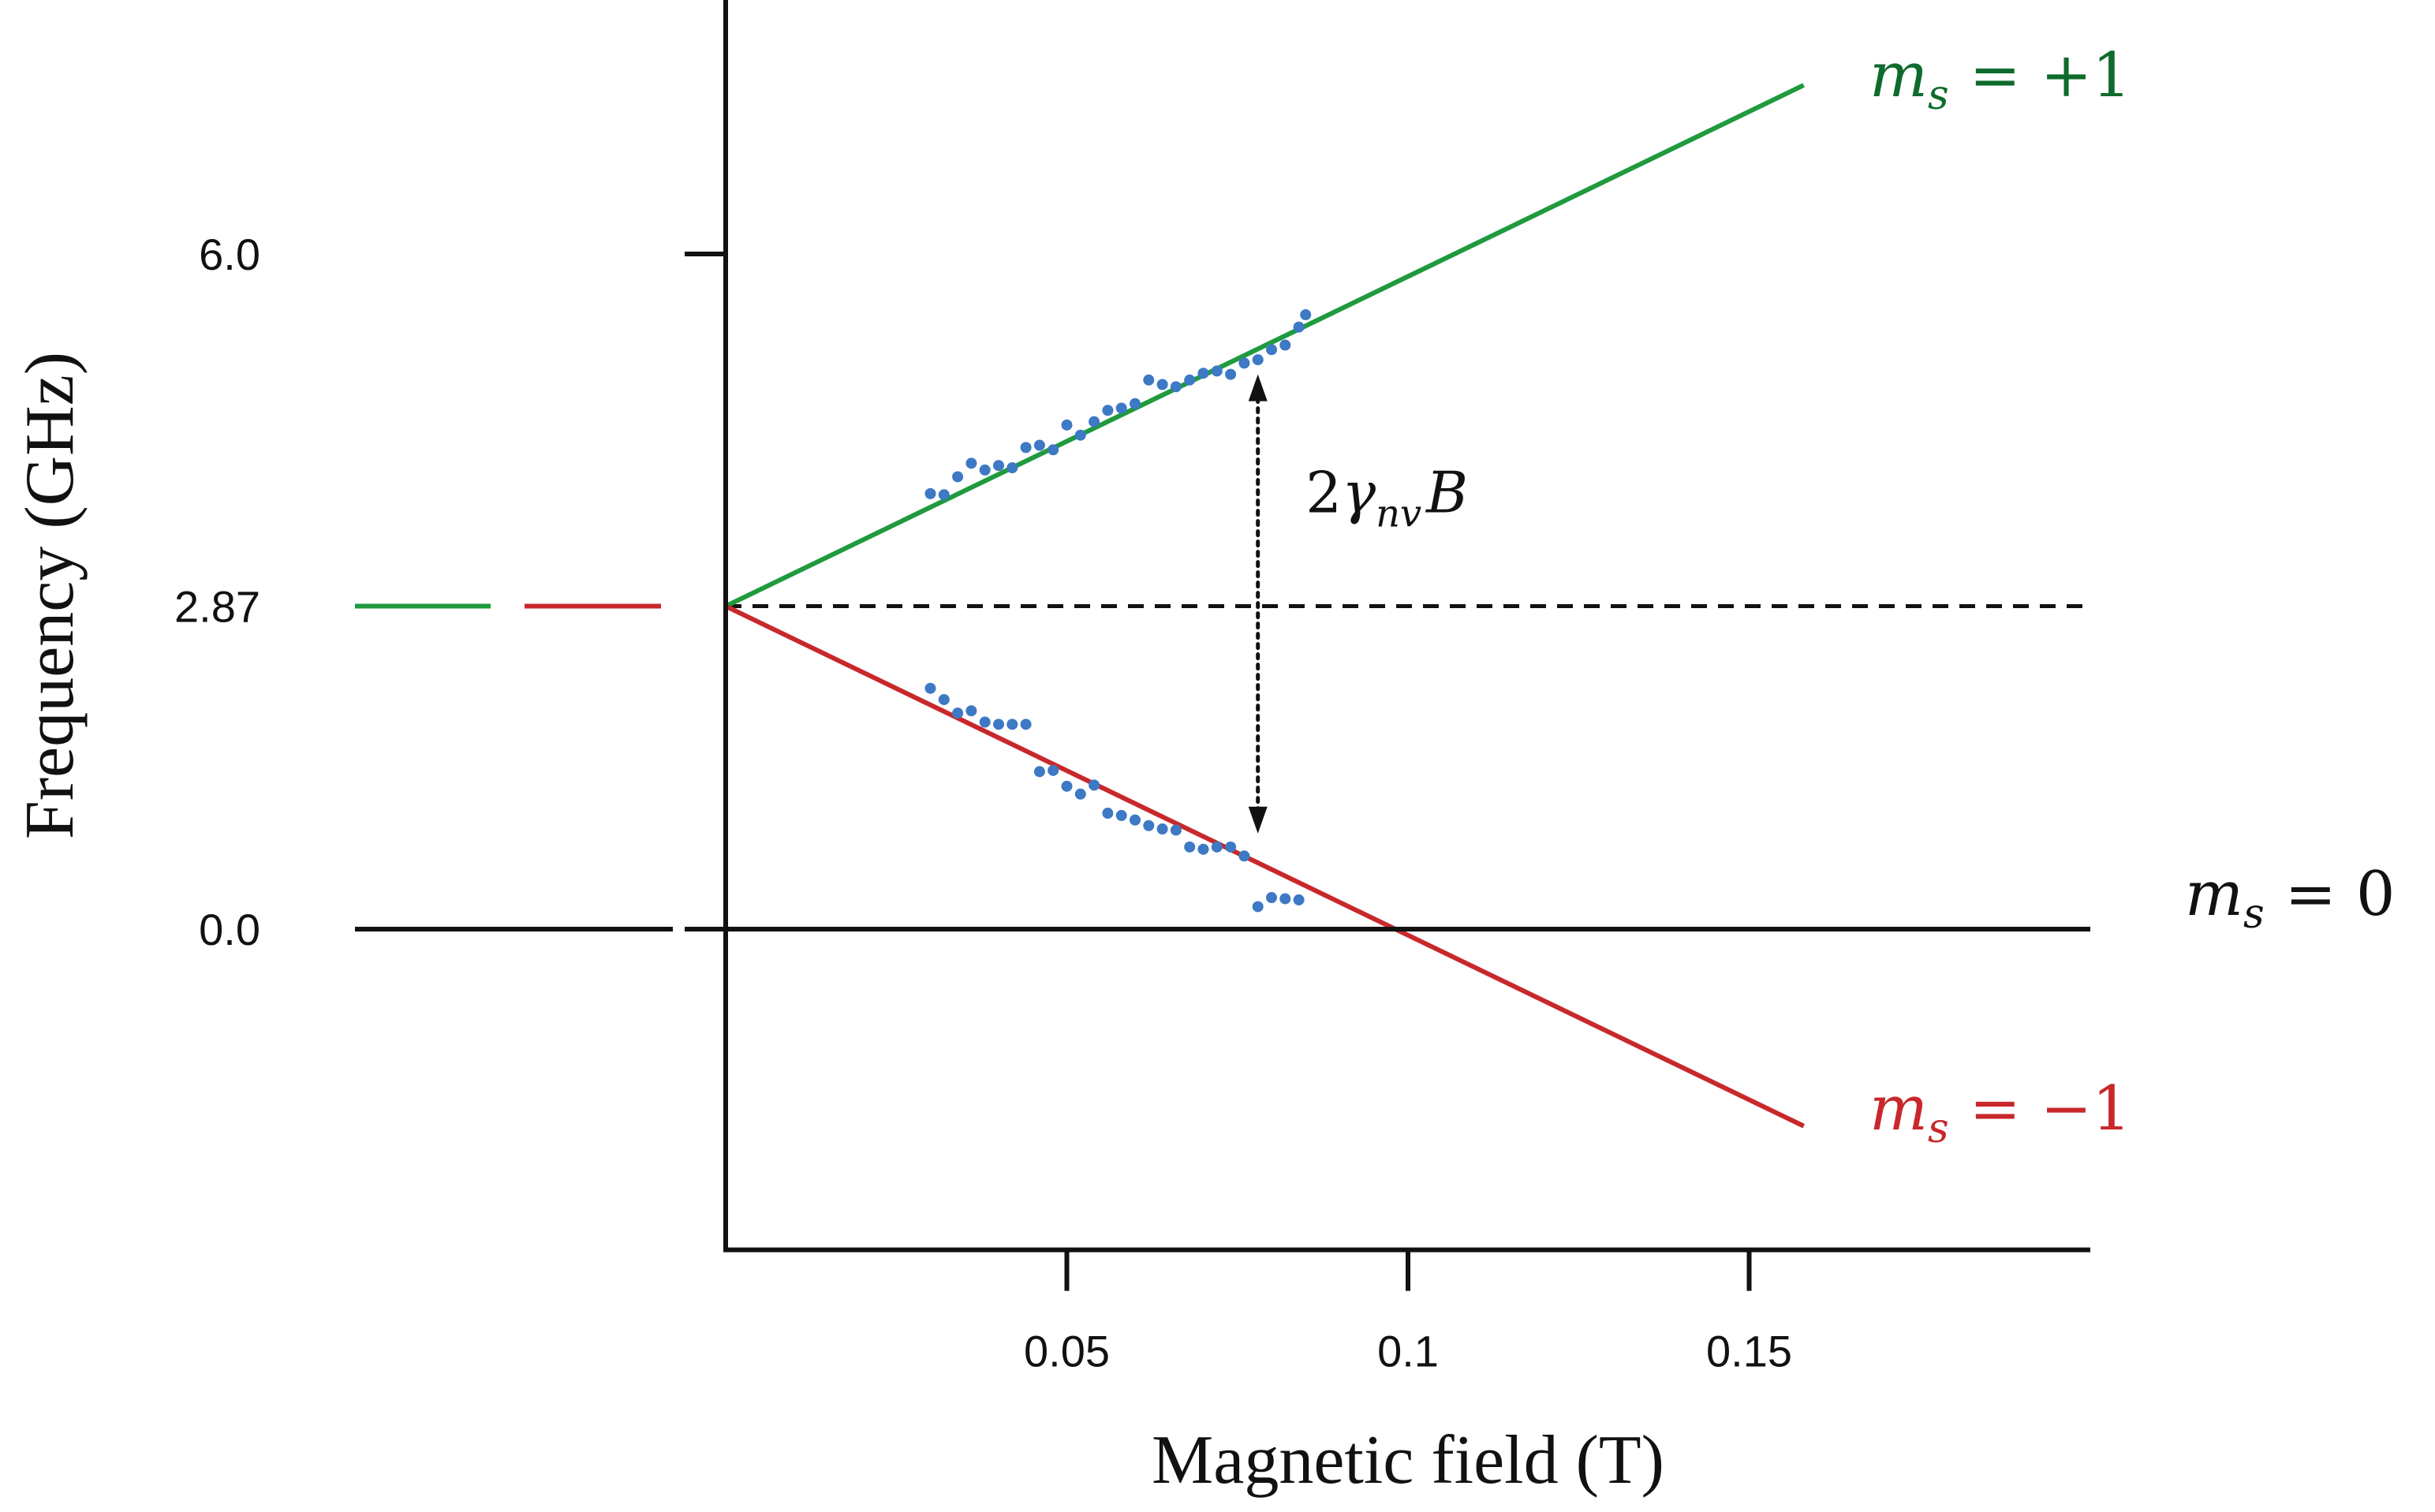 Image resolution: width=2435 pixels, height=1512 pixels. What do you see at coordinates (2000, 1112) in the screenshot?
I see `series-label-ms-minus1: ms = −1` at bounding box center [2000, 1112].